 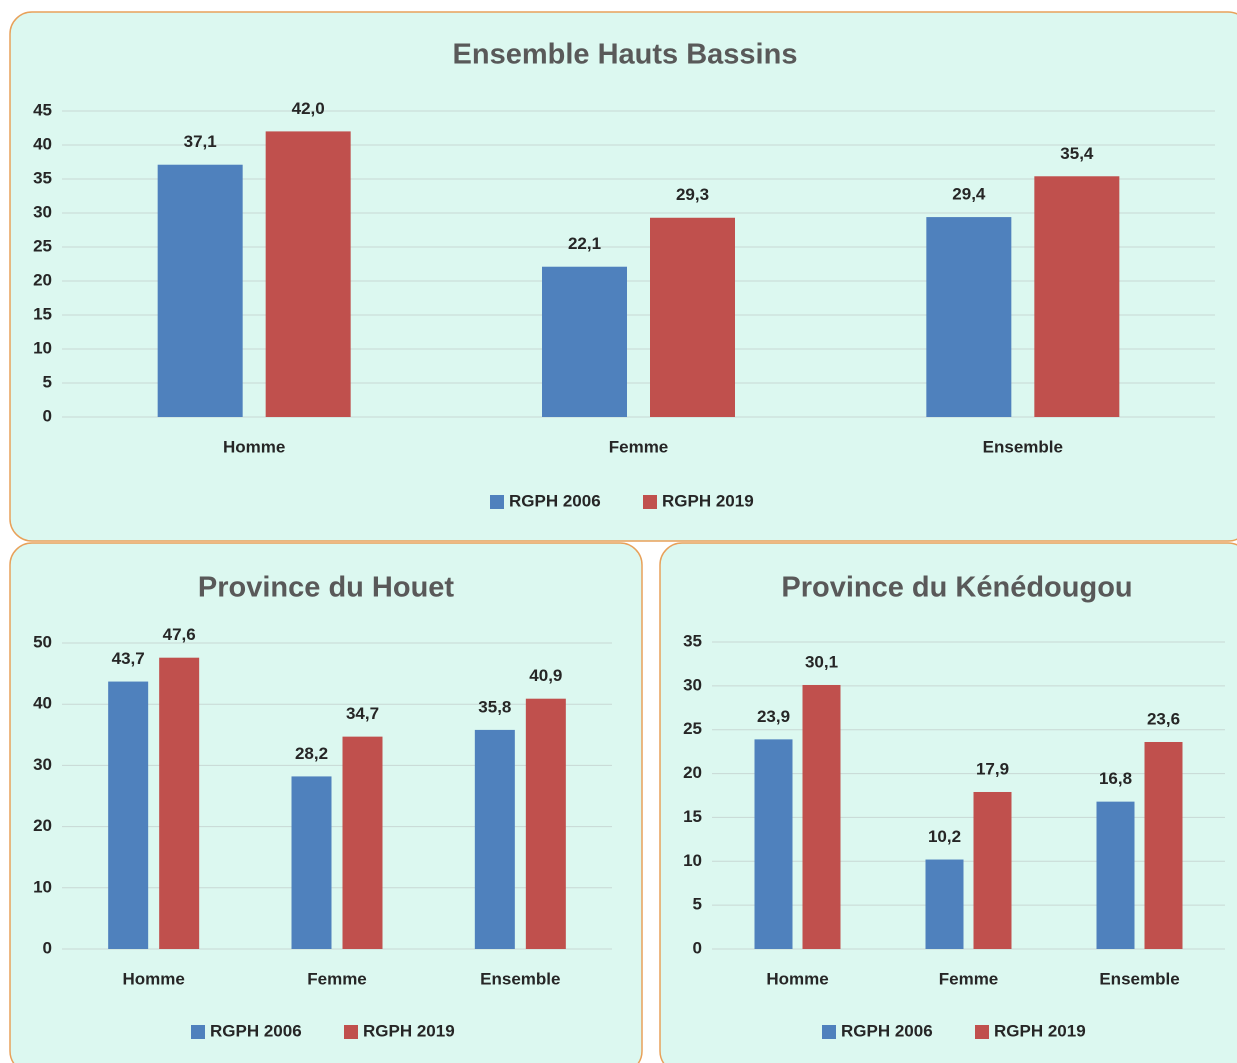 I want to click on data-label: 30,1, so click(x=821, y=661).